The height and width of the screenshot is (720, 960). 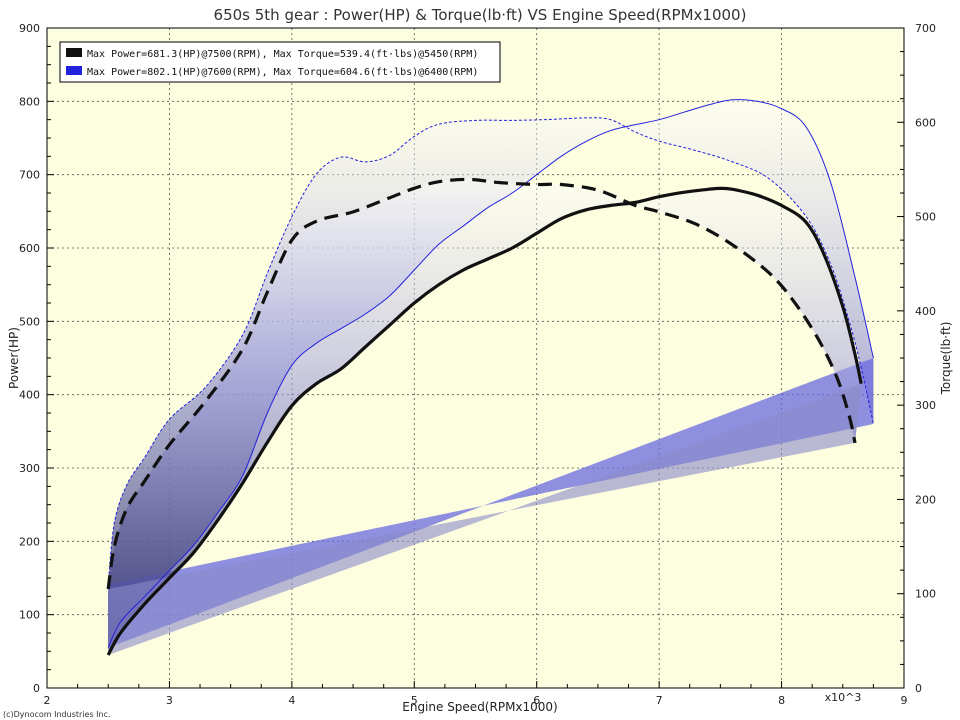 What do you see at coordinates (925, 122) in the screenshot?
I see `y-right-tick-label-600: 600` at bounding box center [925, 122].